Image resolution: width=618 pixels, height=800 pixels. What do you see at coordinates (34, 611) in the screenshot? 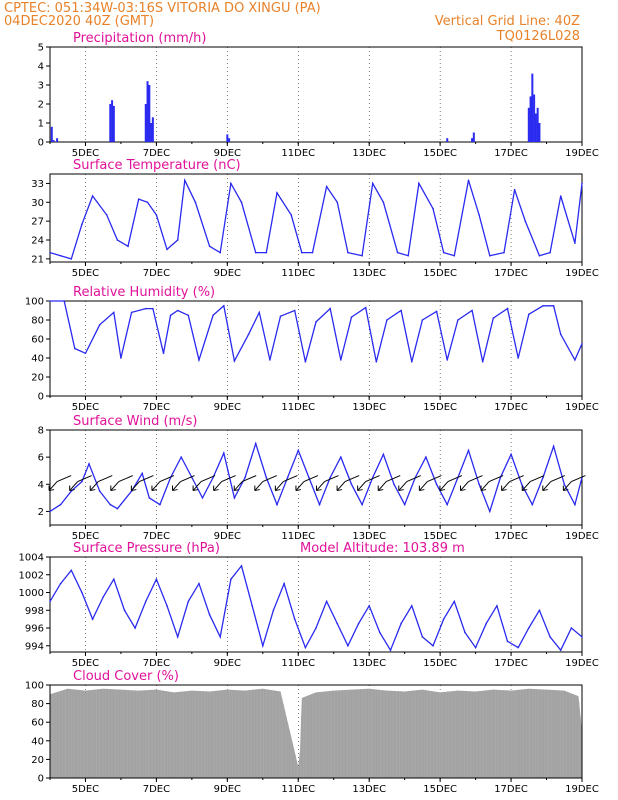
I see `y-tick-label: 998` at bounding box center [34, 611].